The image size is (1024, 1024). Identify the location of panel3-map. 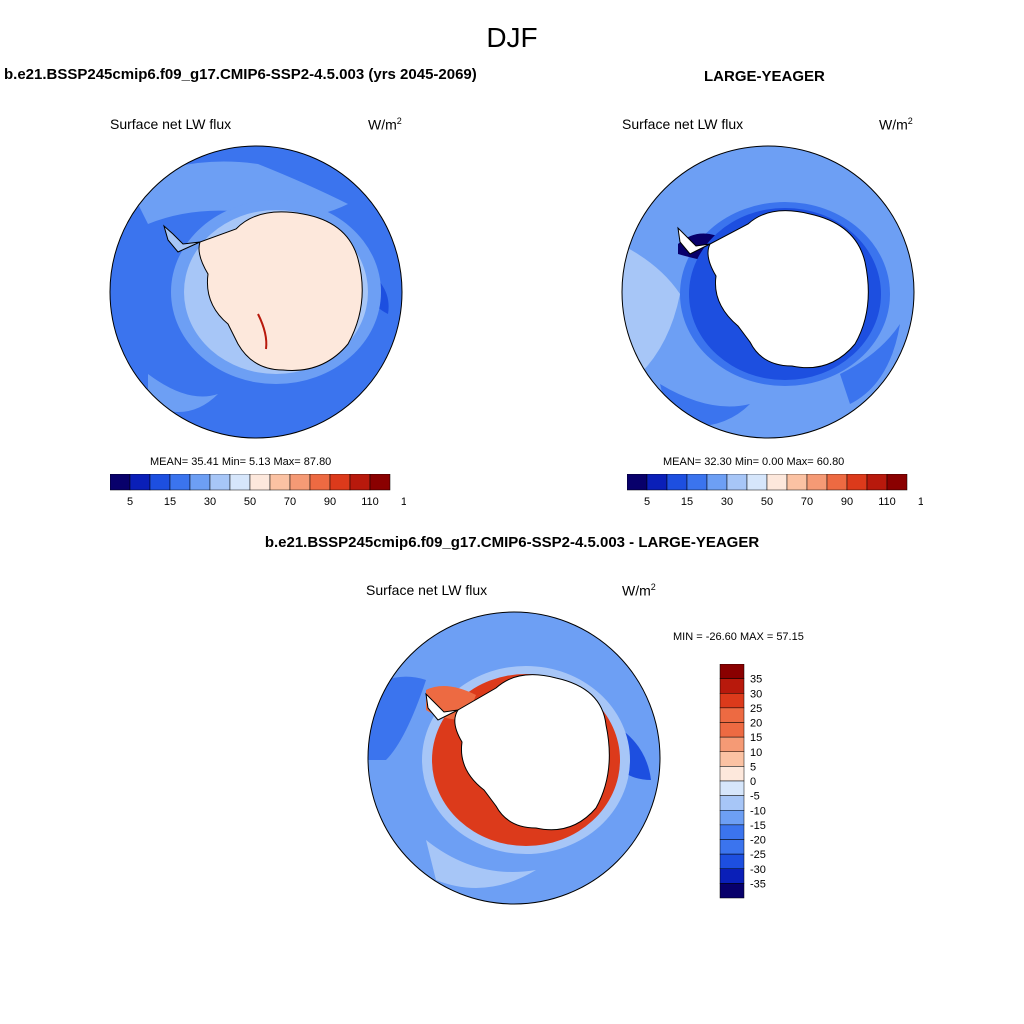
(514, 758).